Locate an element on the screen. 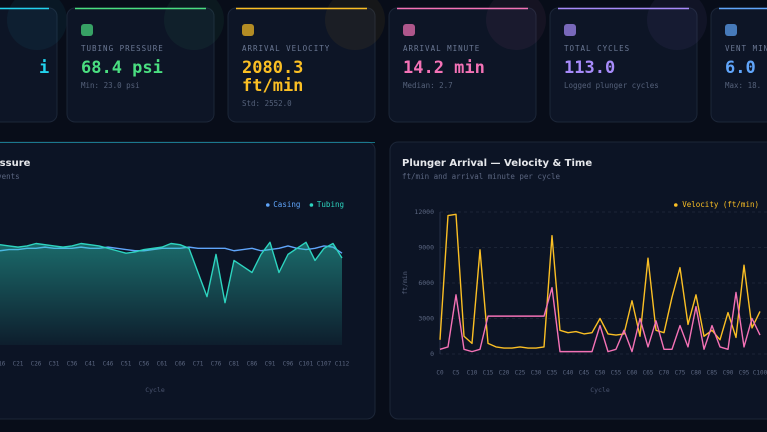  x-tick-label: C91 is located at coordinates (270, 364).